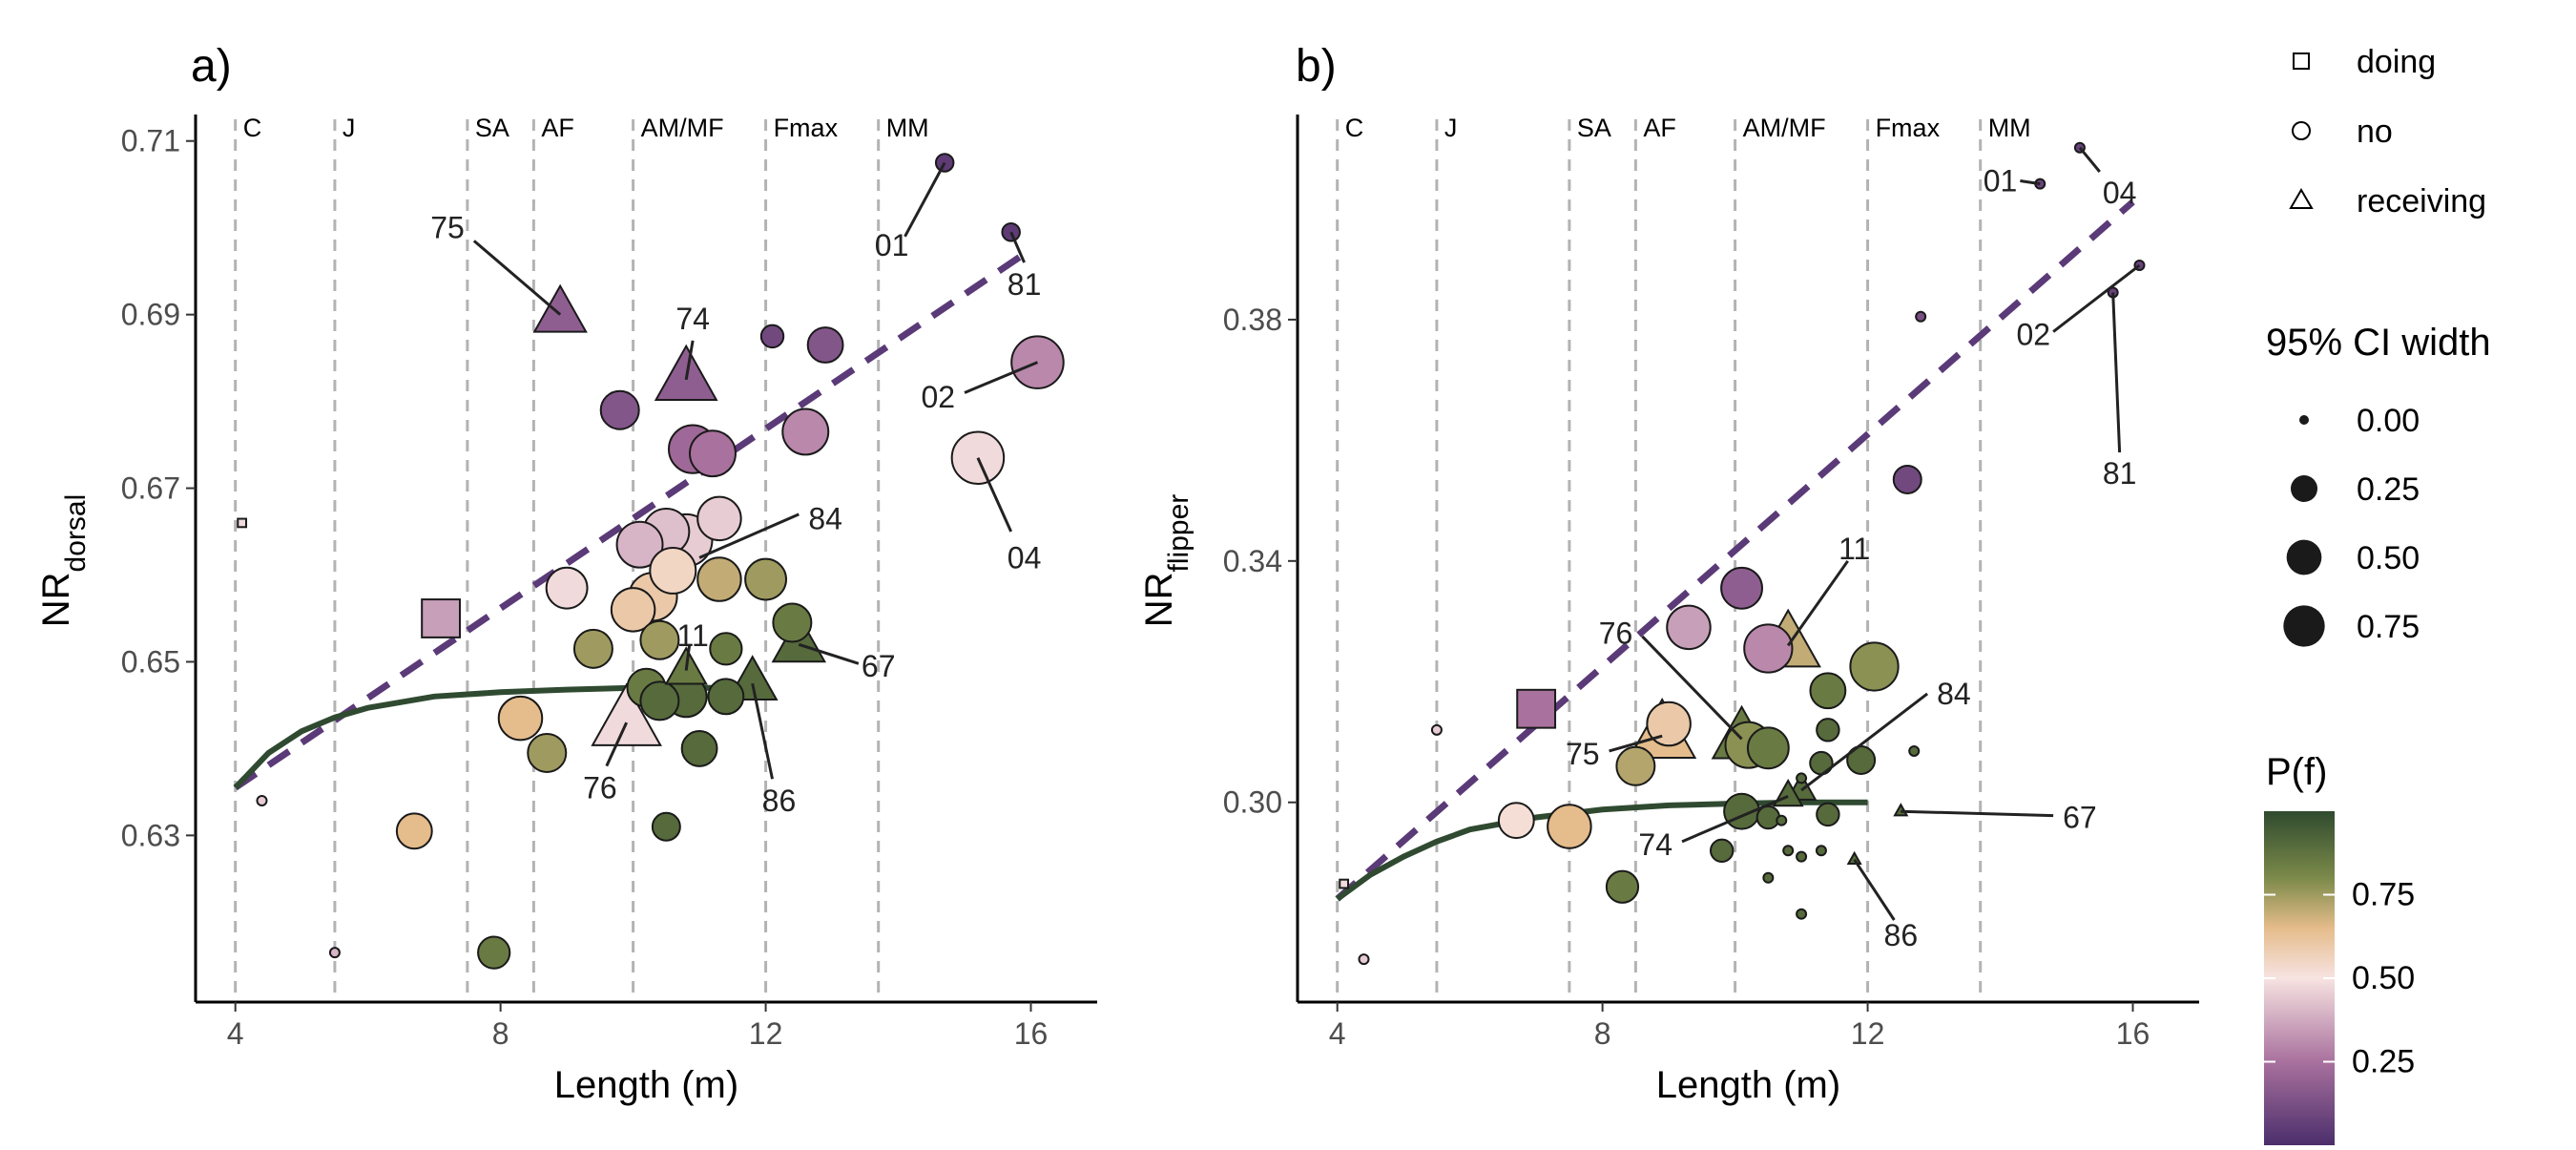  What do you see at coordinates (692, 319) in the screenshot?
I see `point-label: 74` at bounding box center [692, 319].